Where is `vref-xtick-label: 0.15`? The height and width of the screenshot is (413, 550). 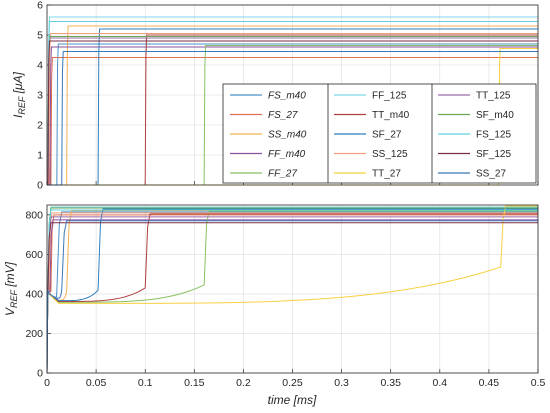 vref-xtick-label: 0.15 is located at coordinates (194, 383).